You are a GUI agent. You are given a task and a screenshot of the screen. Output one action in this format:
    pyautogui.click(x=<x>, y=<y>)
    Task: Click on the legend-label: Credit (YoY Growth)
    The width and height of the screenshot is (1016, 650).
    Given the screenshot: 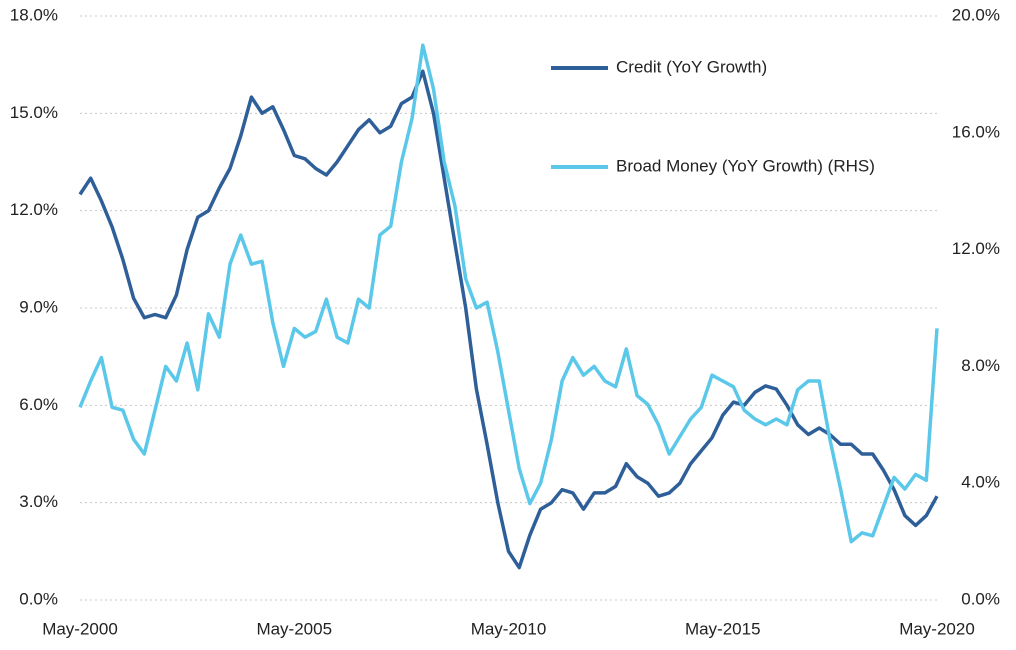 What is the action you would take?
    pyautogui.click(x=691, y=66)
    